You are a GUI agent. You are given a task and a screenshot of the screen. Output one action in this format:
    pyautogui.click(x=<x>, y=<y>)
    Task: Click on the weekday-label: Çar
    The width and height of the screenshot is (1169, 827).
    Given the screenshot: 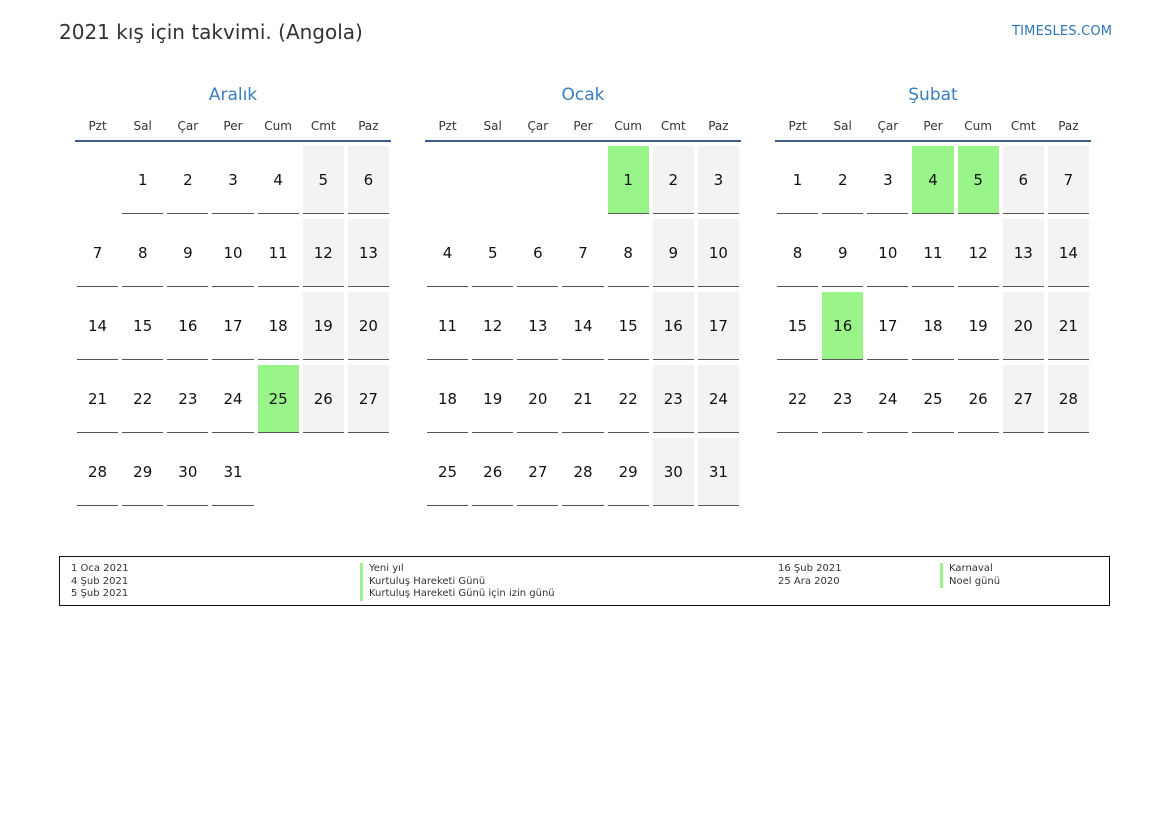 What is the action you would take?
    pyautogui.click(x=888, y=126)
    